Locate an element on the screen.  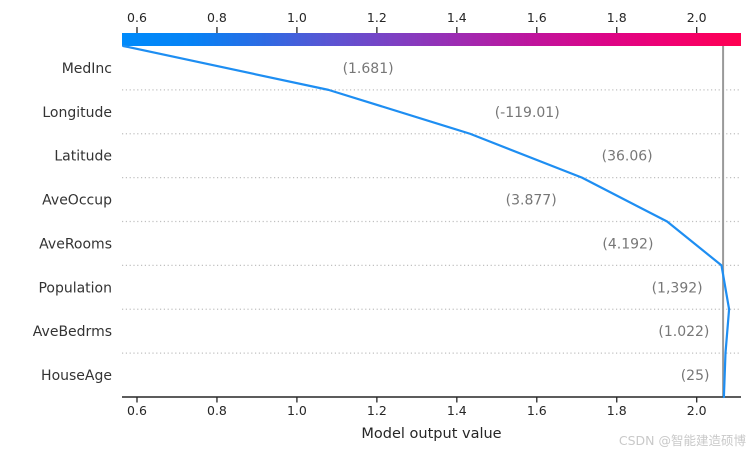
feature-label-avebedrms: AveBedrms is located at coordinates (72, 332).